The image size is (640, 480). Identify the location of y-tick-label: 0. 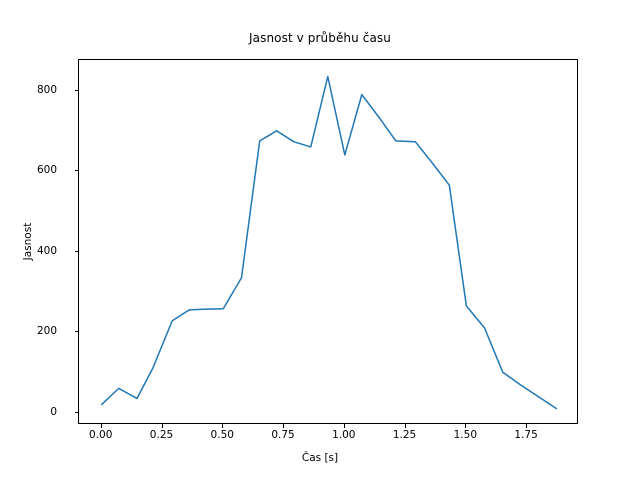
(53, 411).